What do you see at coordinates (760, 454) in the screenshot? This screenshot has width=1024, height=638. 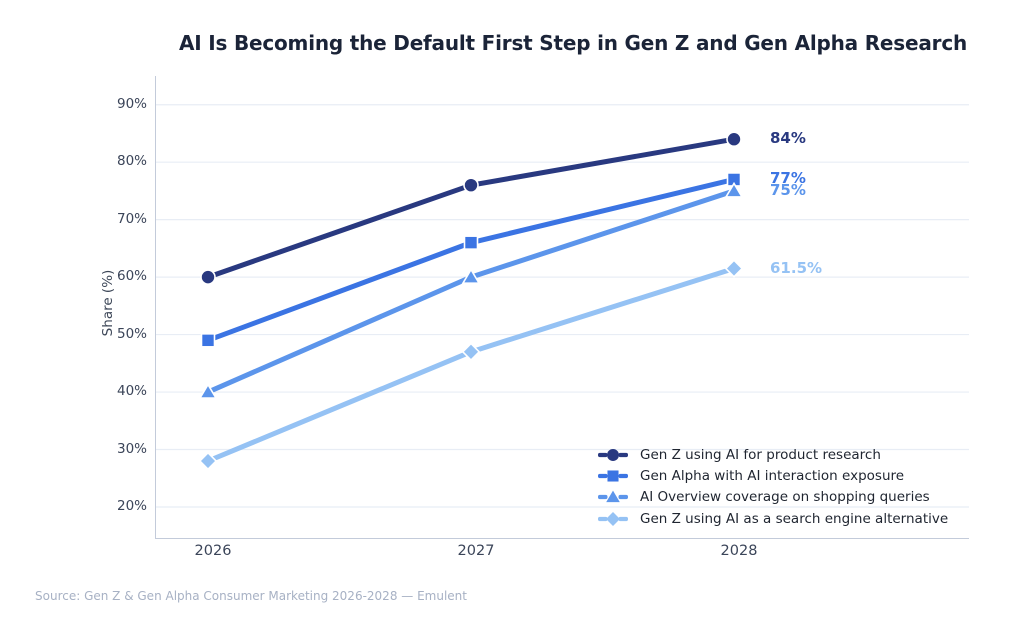 I see `legend-label: Gen Z using AI for product research` at bounding box center [760, 454].